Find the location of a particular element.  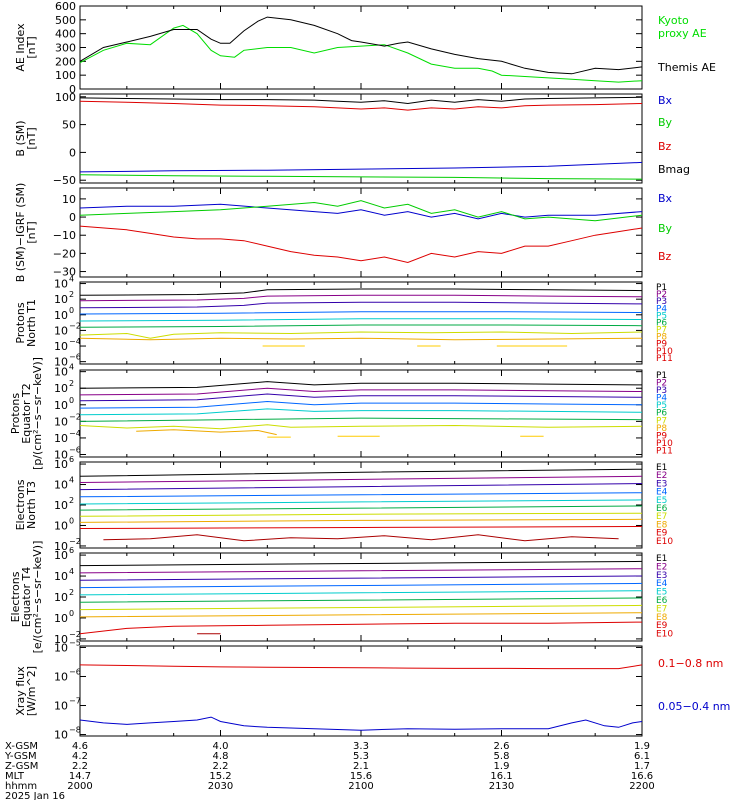

y-axis-label: [nT] is located at coordinates (31, 138).